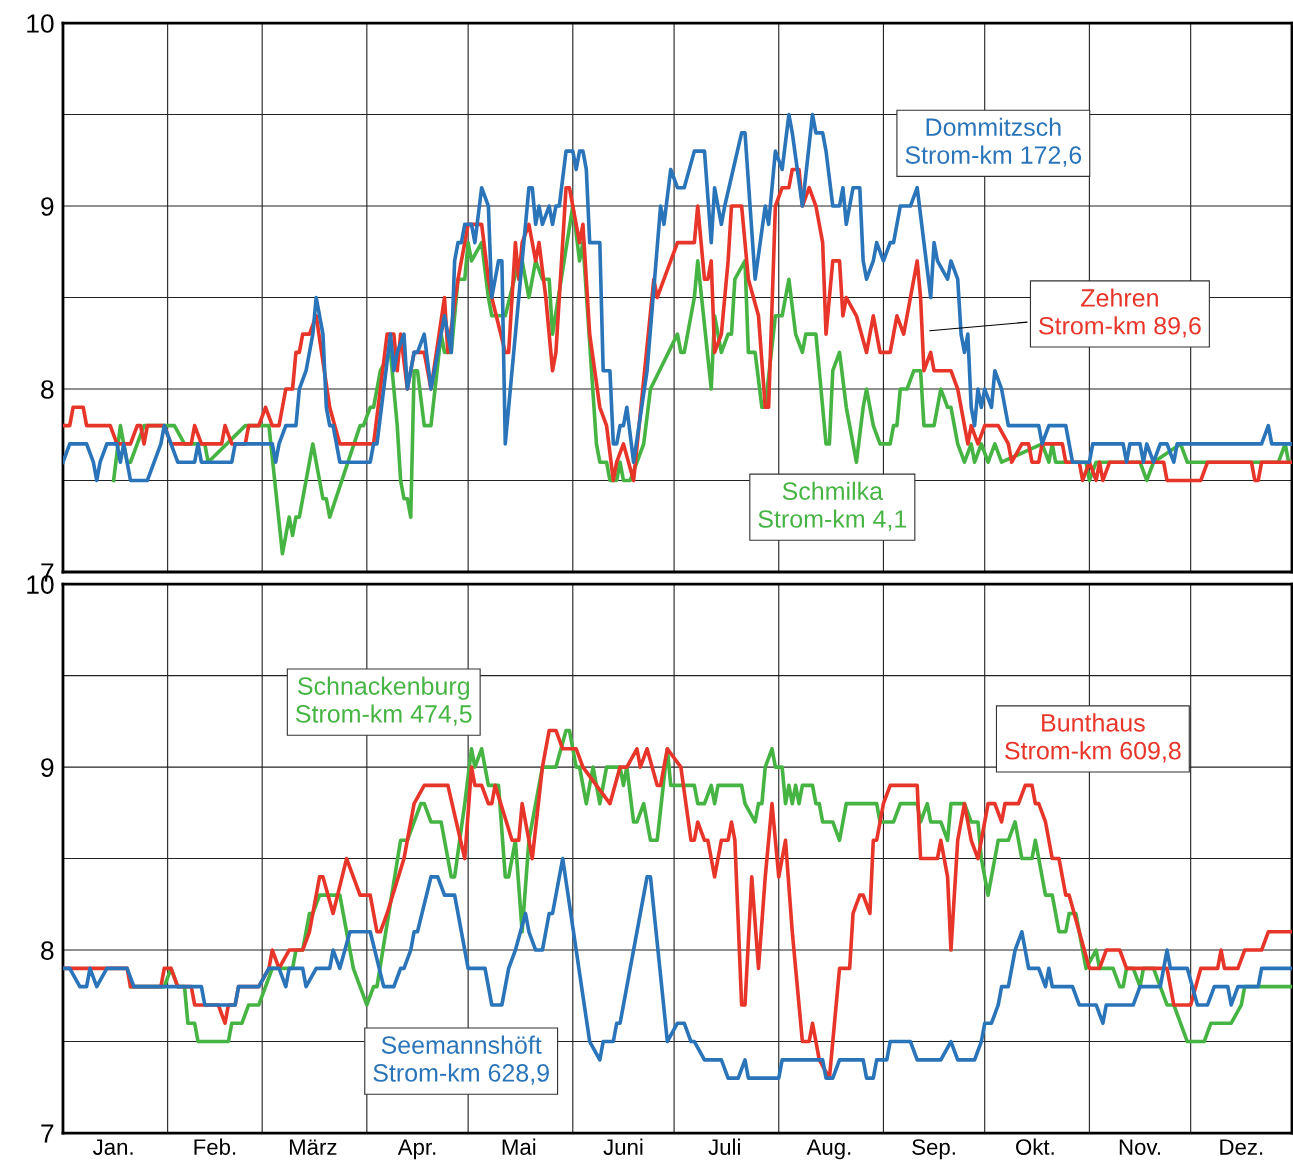  Describe the element at coordinates (215, 1146) in the screenshot. I see `x-tick-label: Feb.` at that location.